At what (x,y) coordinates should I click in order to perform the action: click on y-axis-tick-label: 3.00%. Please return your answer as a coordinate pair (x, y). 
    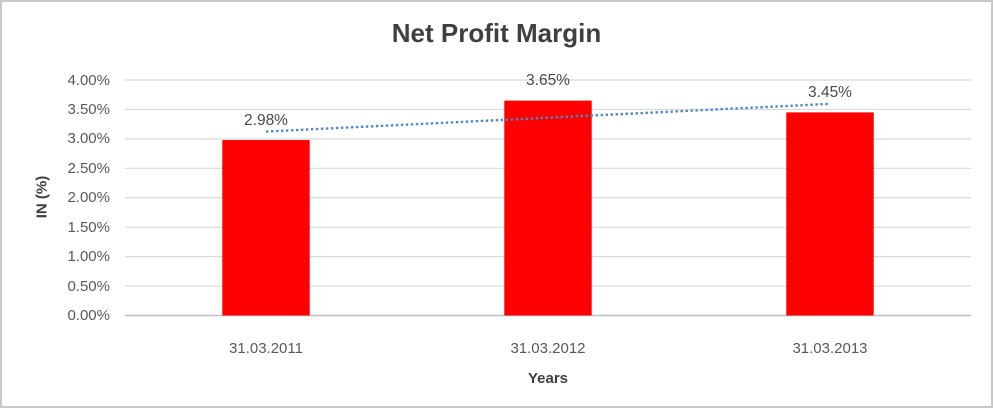
    Looking at the image, I should click on (88, 139).